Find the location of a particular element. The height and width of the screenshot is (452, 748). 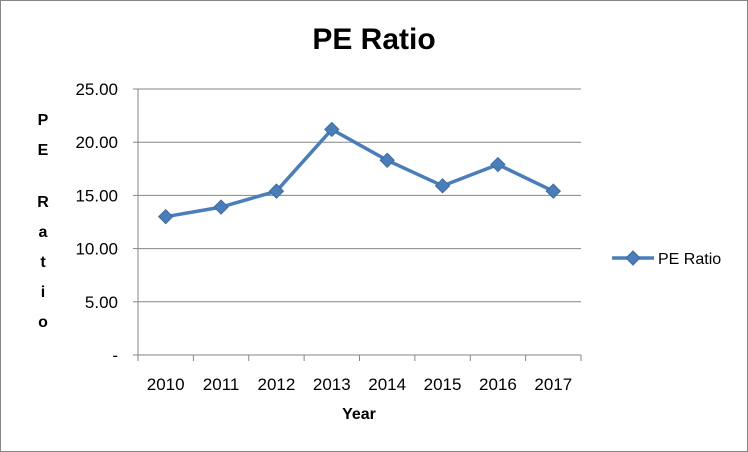

chart-title: PE Ratio is located at coordinates (374, 39).